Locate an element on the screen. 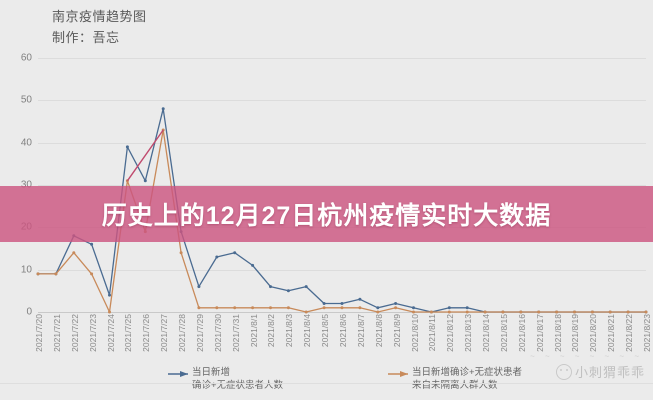 The width and height of the screenshot is (653, 400). x-axis-tick-label: 2021/8/21 is located at coordinates (611, 333).